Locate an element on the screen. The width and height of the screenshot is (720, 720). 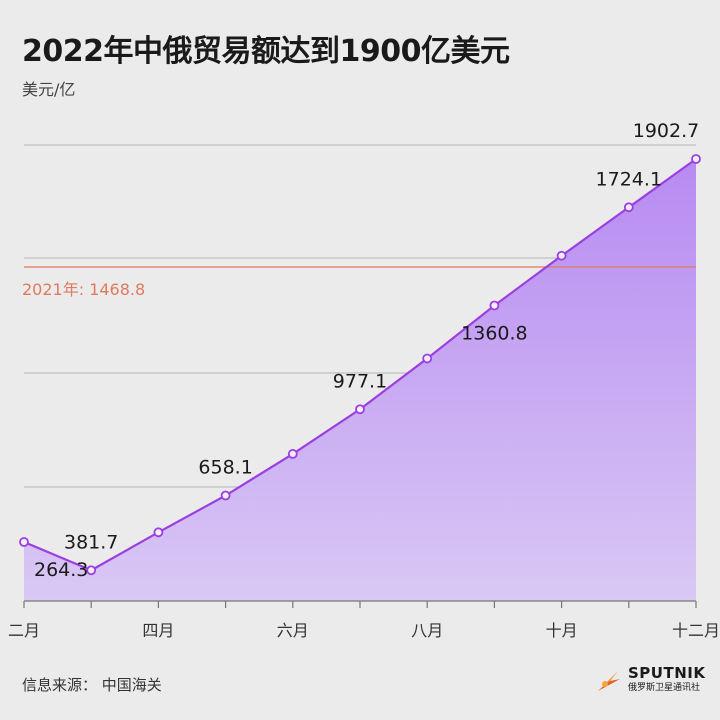
x-tick-label: 十月 is located at coordinates (562, 630).